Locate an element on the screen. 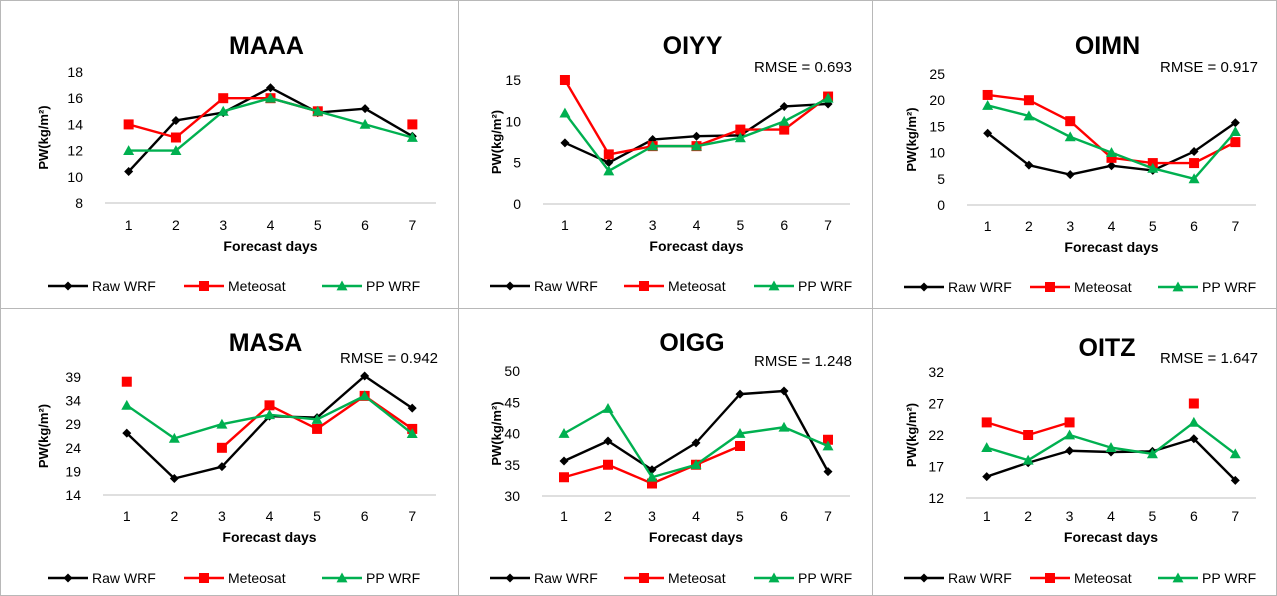 The height and width of the screenshot is (596, 1277). chart-title: MAAA is located at coordinates (266, 46).